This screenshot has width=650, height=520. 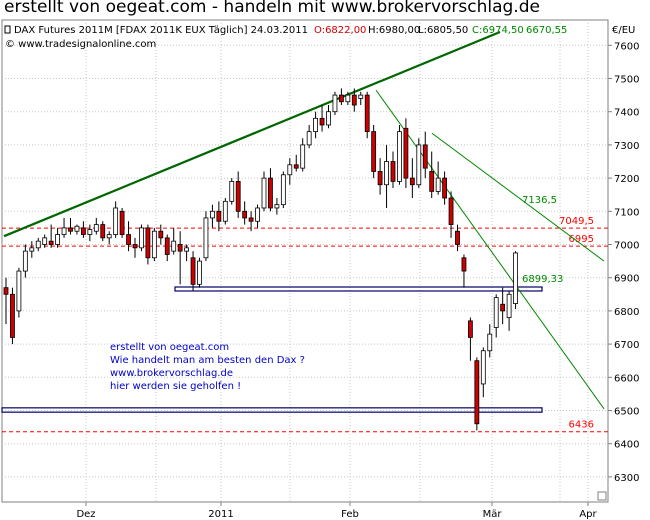 I want to click on downtrend-line-shallow, so click(x=518, y=197).